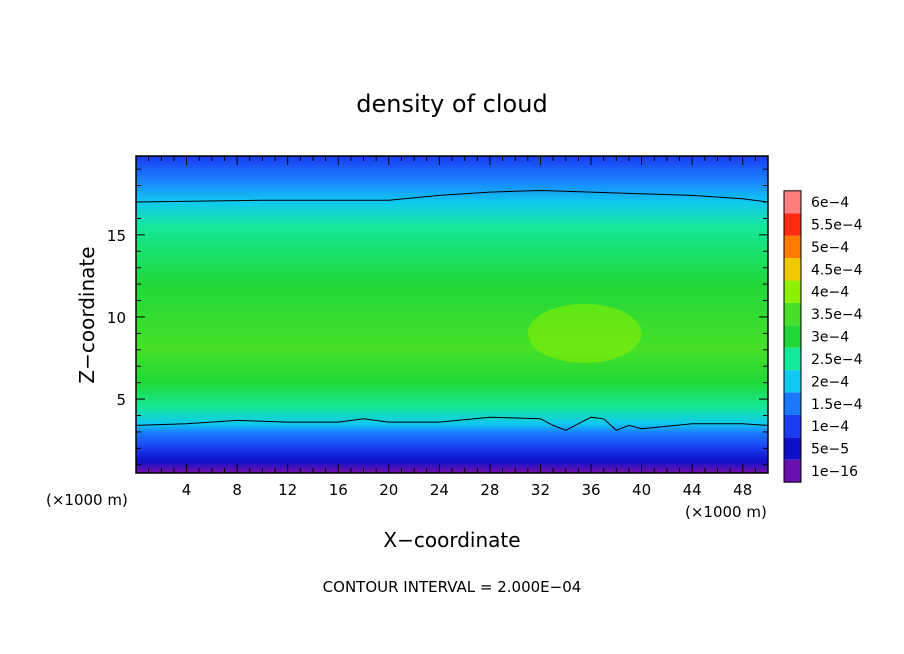 The image size is (904, 654). I want to click on colorbar-label: 2.5e−4, so click(837, 360).